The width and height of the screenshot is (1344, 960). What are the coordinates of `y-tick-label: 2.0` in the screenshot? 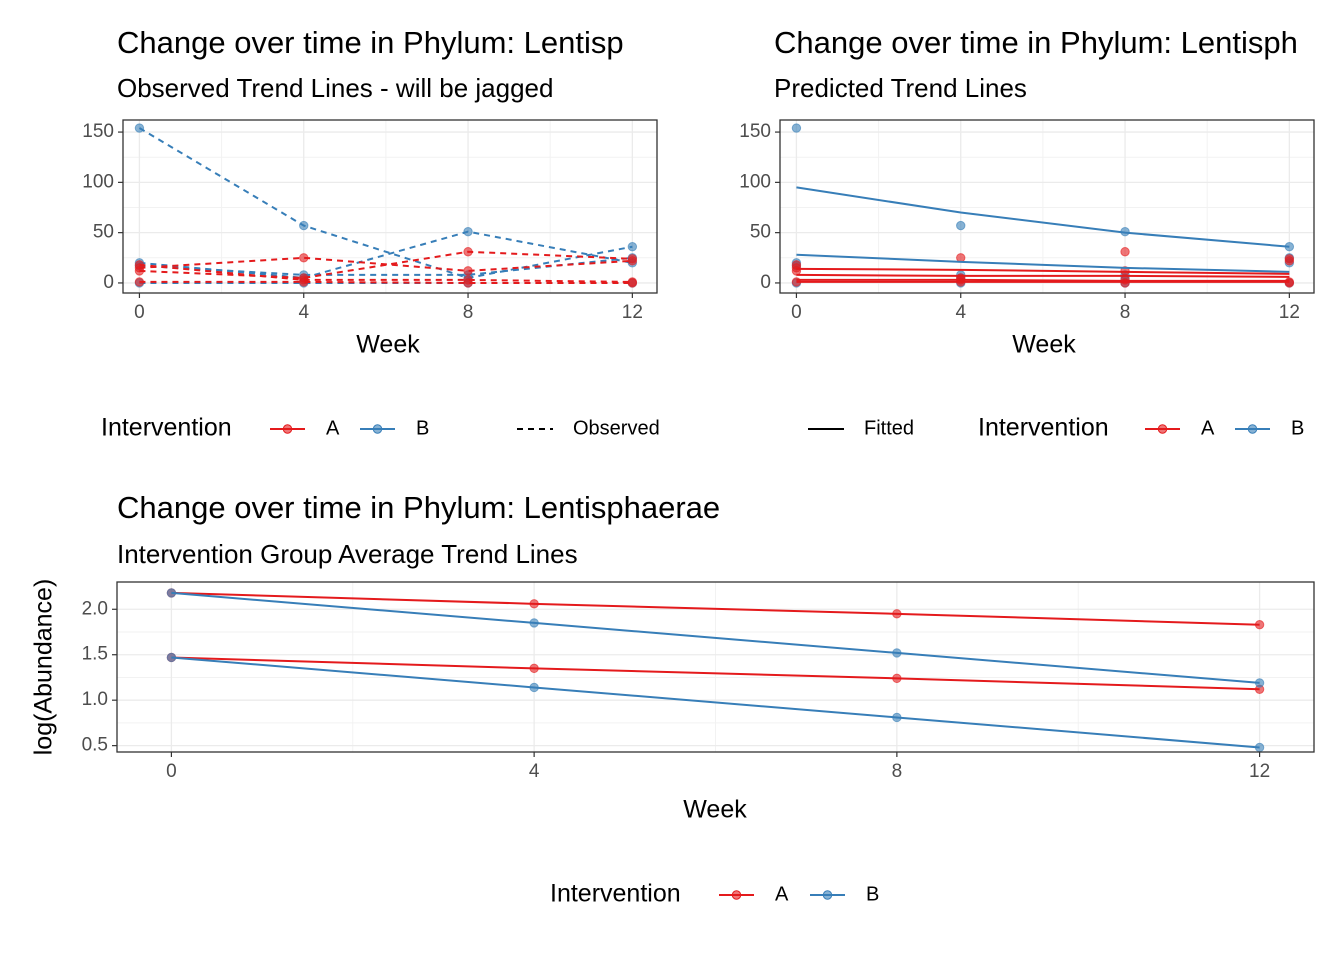 It's located at (95, 608).